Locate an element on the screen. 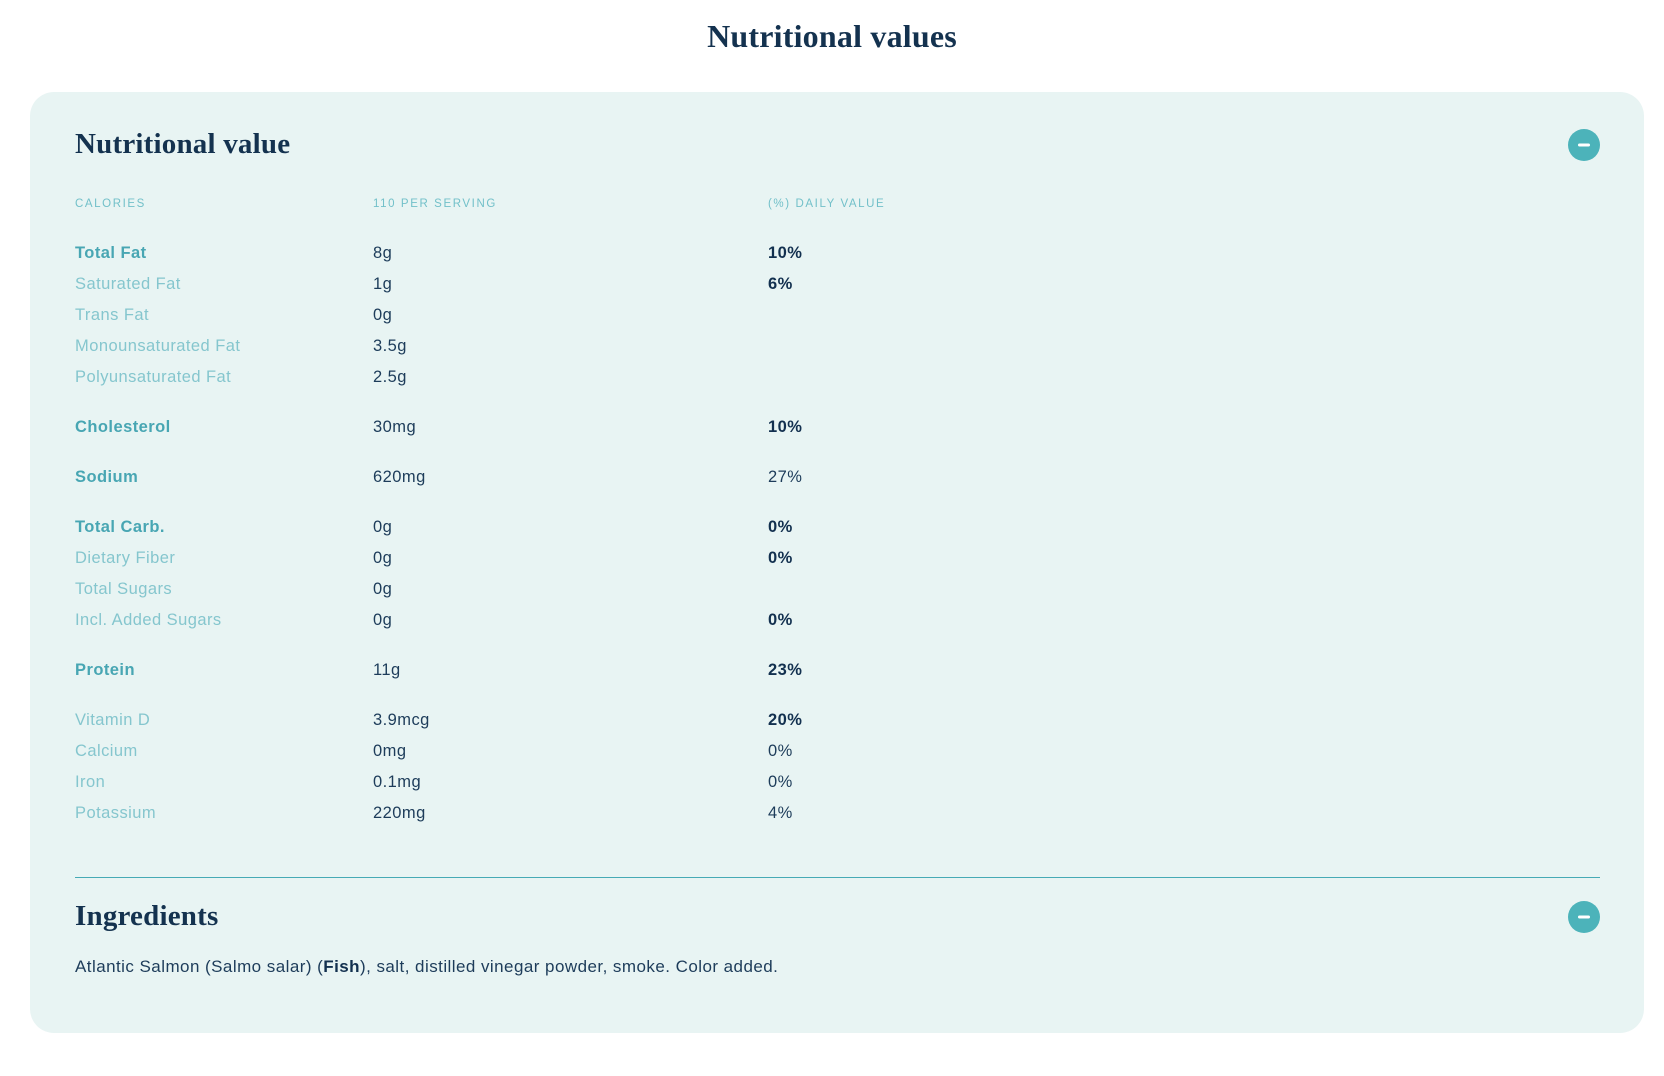  nutrient-amount: 0.1mg is located at coordinates (397, 782).